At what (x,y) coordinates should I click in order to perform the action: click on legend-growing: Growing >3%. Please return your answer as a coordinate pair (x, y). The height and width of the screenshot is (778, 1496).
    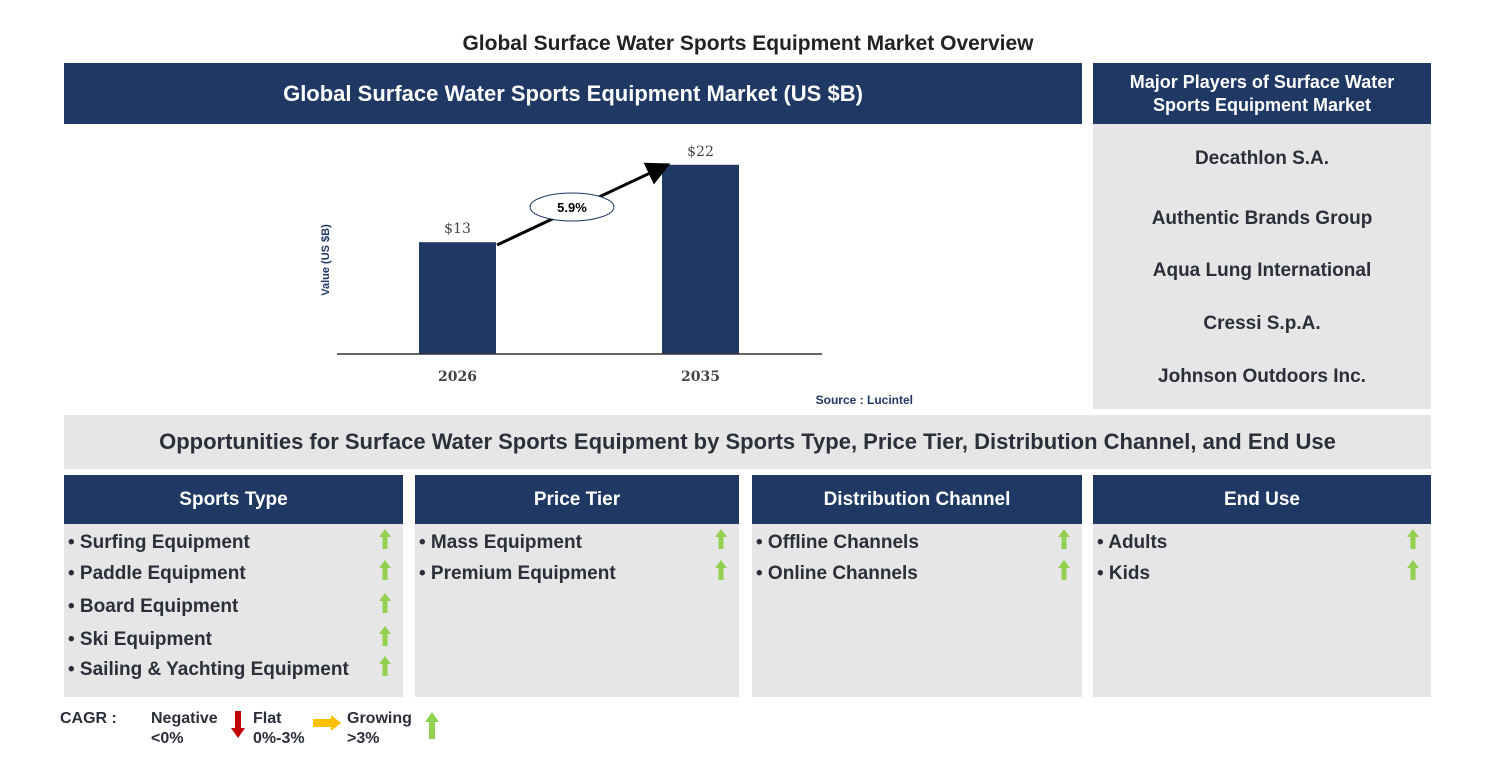
    Looking at the image, I should click on (379, 729).